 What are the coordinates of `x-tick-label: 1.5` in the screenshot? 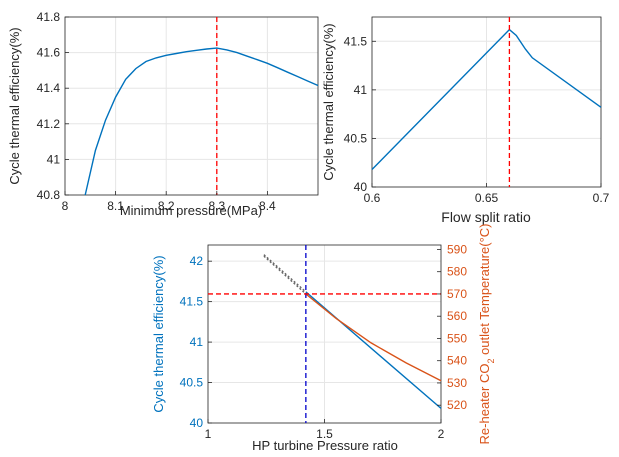 It's located at (324, 434).